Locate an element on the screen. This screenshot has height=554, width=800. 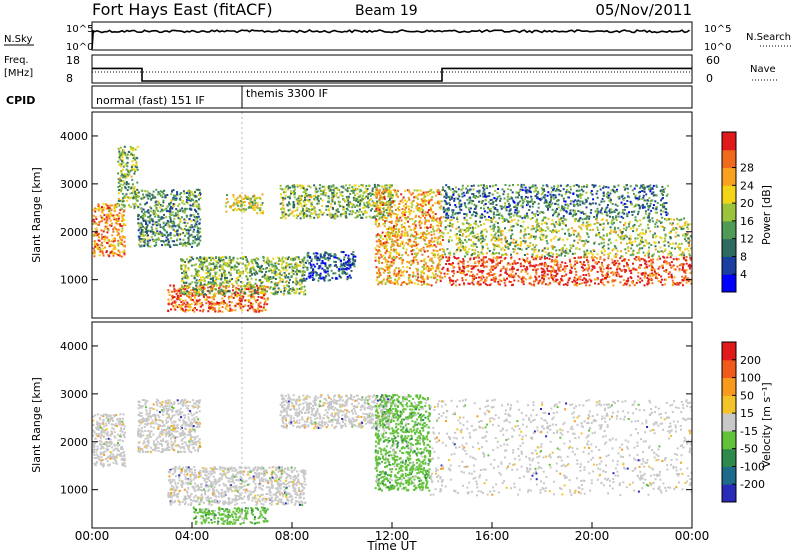
freq-label: Freq. is located at coordinates (16, 60).